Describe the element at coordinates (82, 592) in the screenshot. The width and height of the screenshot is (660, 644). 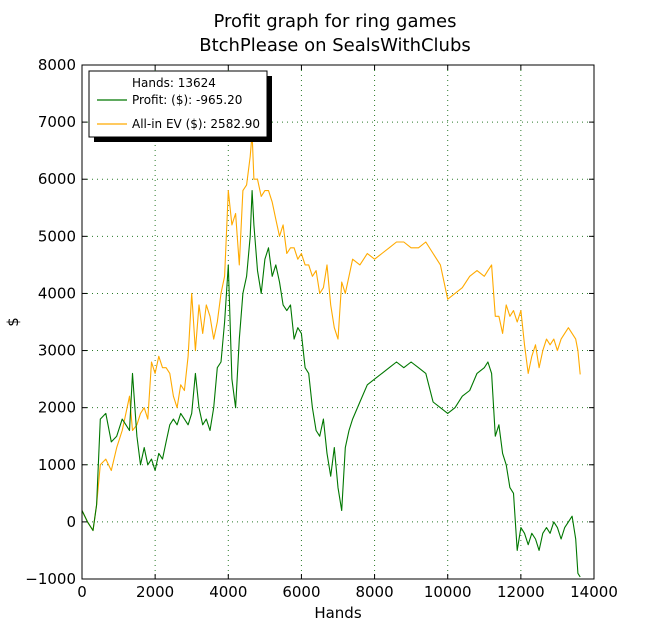
I see `x-tick-label: 0` at that location.